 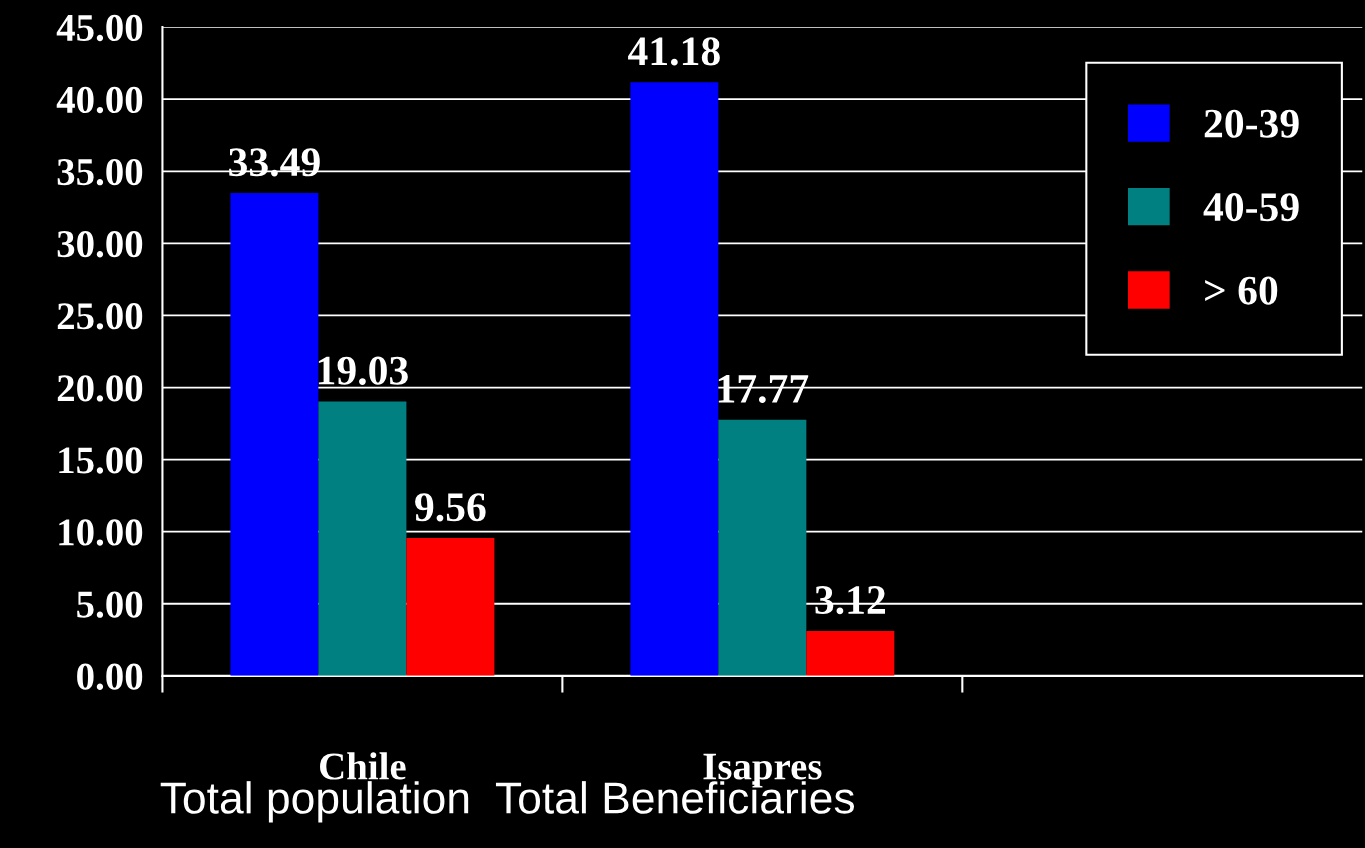 I want to click on data-label: 41.18, so click(x=674, y=51).